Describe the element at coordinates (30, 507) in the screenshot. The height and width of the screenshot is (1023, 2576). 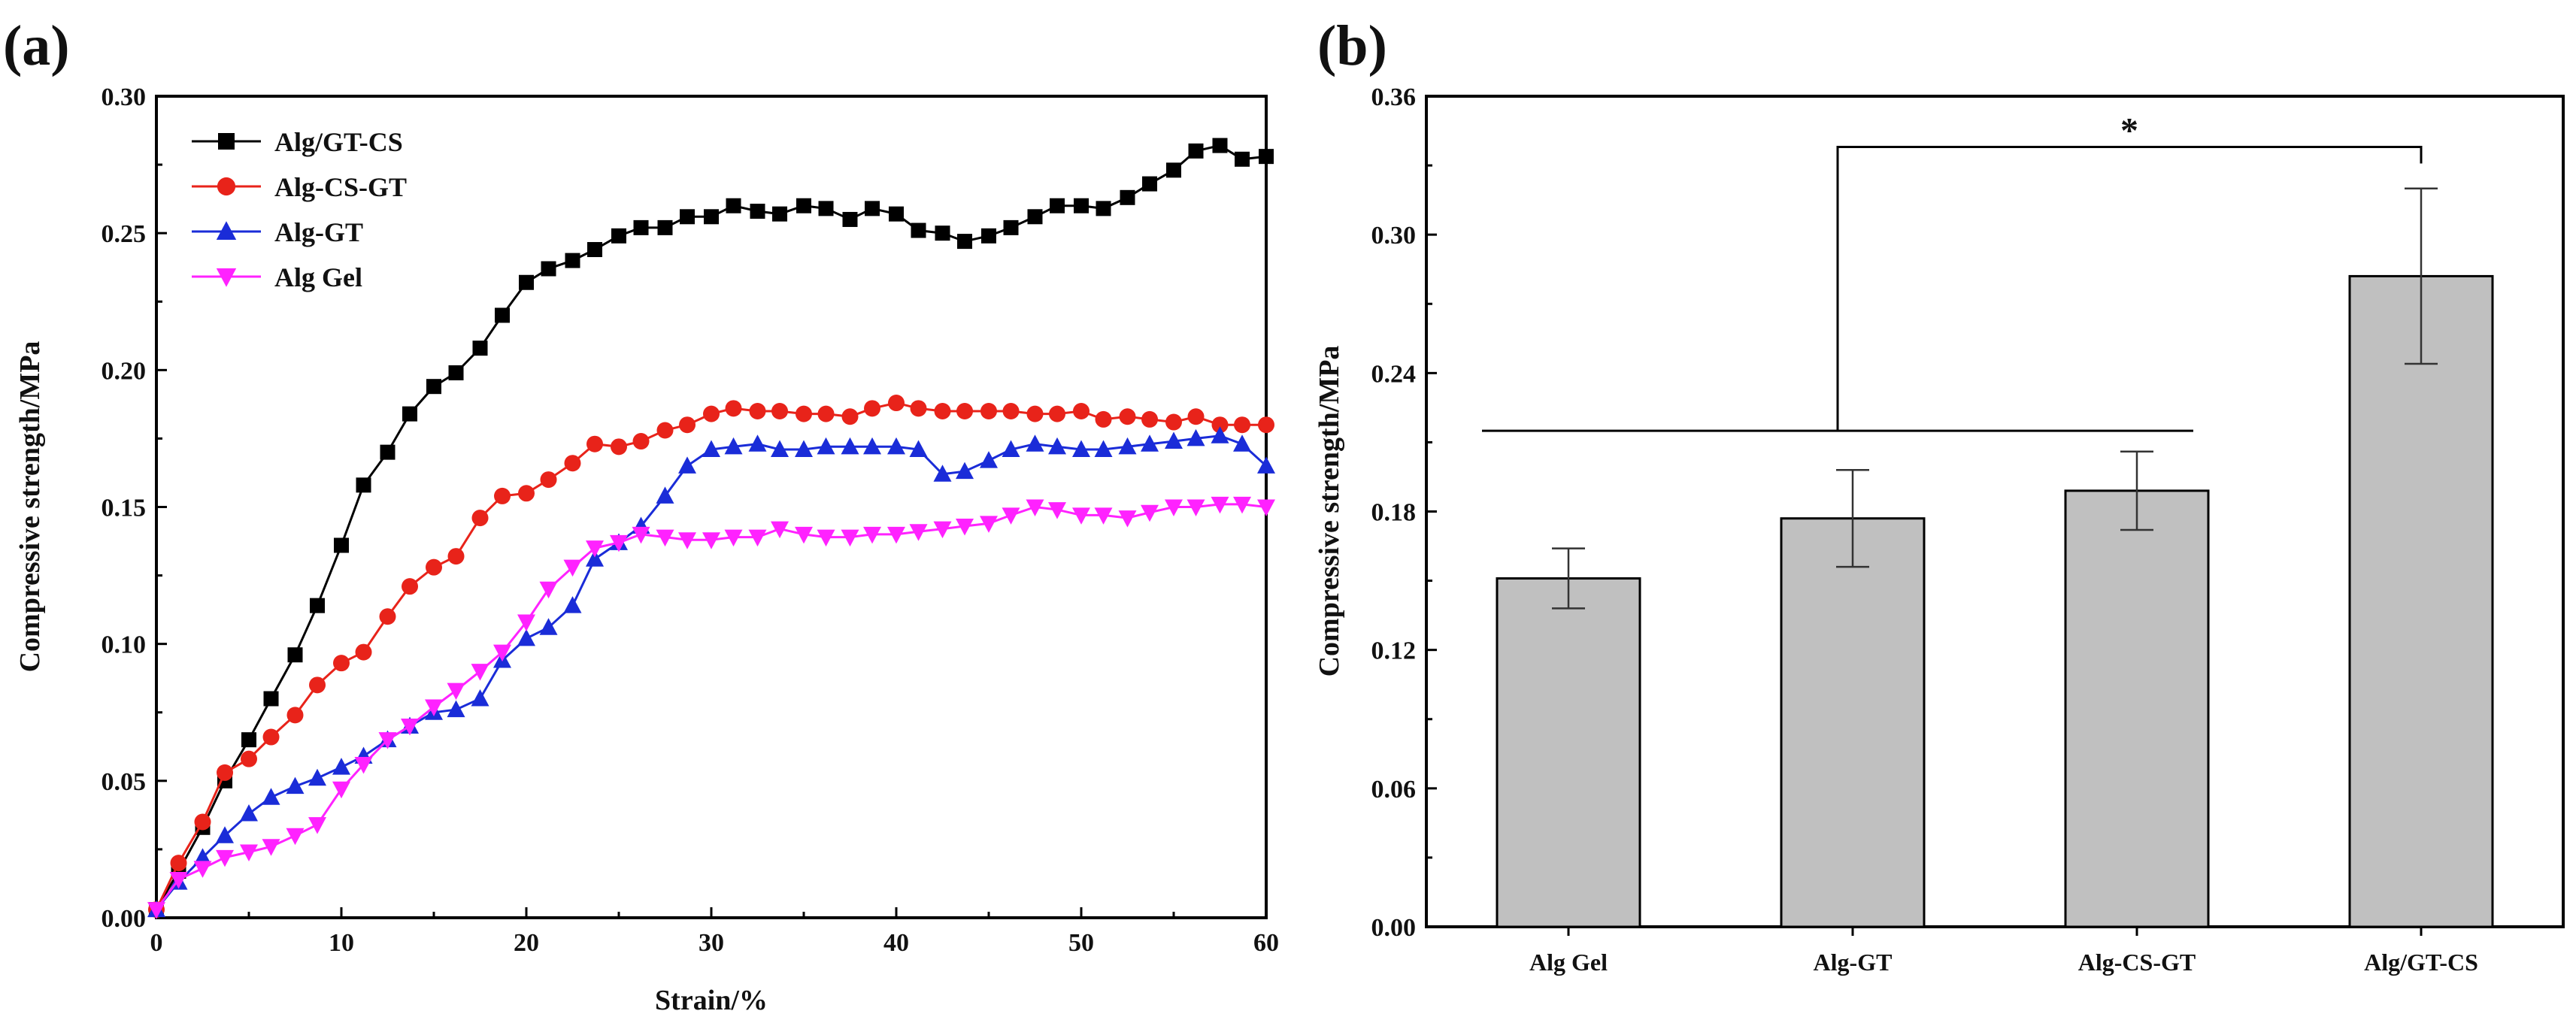
I see `panel-a-y-axis-title: Compressive strength/MPa` at that location.